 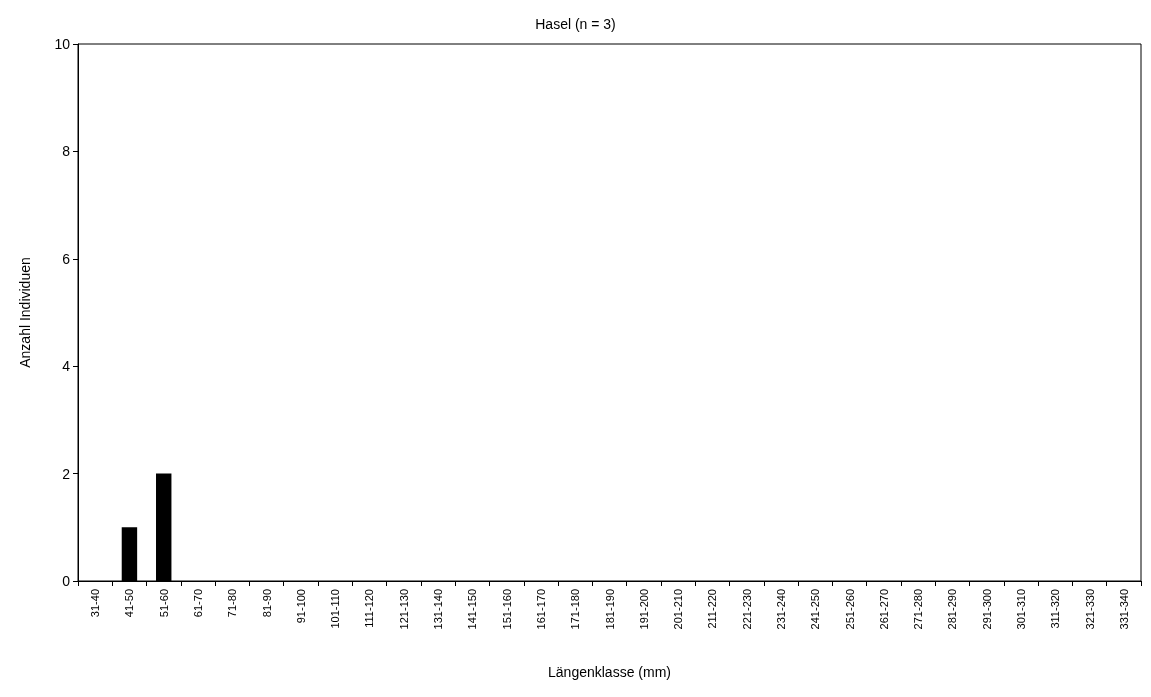 What do you see at coordinates (815, 609) in the screenshot?
I see `x-tick-label: 241-250` at bounding box center [815, 609].